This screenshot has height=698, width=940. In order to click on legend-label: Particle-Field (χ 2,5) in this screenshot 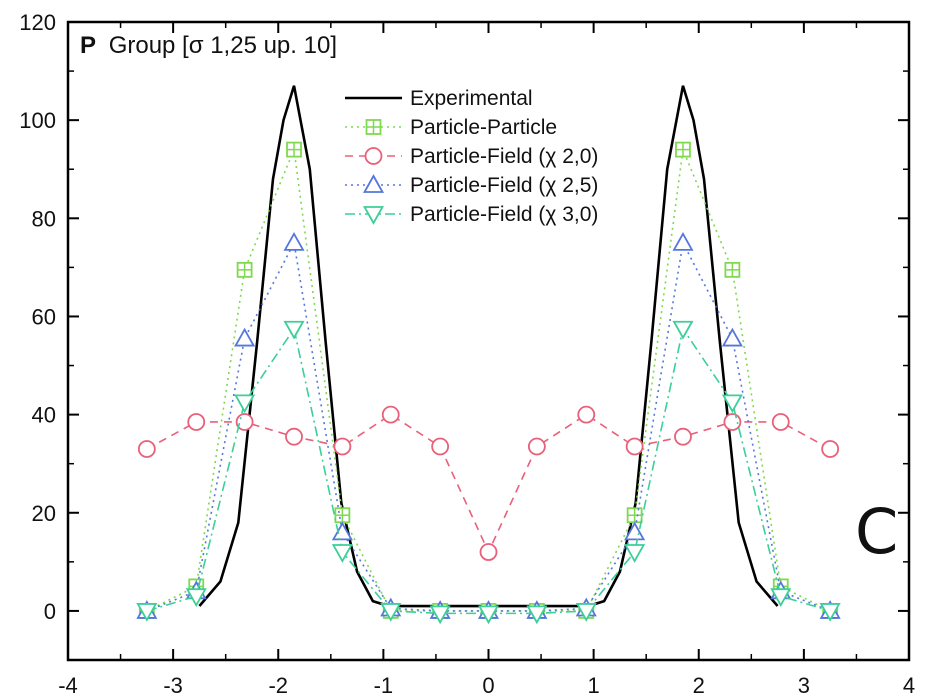, I will do `click(504, 185)`.